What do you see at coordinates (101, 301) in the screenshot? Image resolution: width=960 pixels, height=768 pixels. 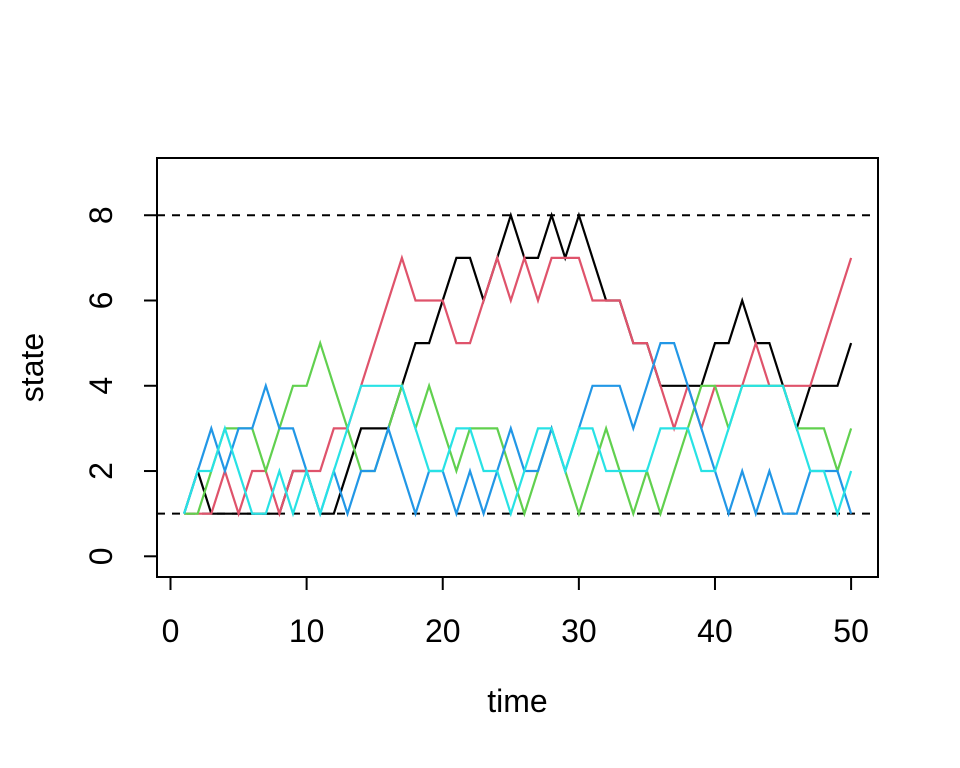 I see `y-axis-tick-label: 6` at bounding box center [101, 301].